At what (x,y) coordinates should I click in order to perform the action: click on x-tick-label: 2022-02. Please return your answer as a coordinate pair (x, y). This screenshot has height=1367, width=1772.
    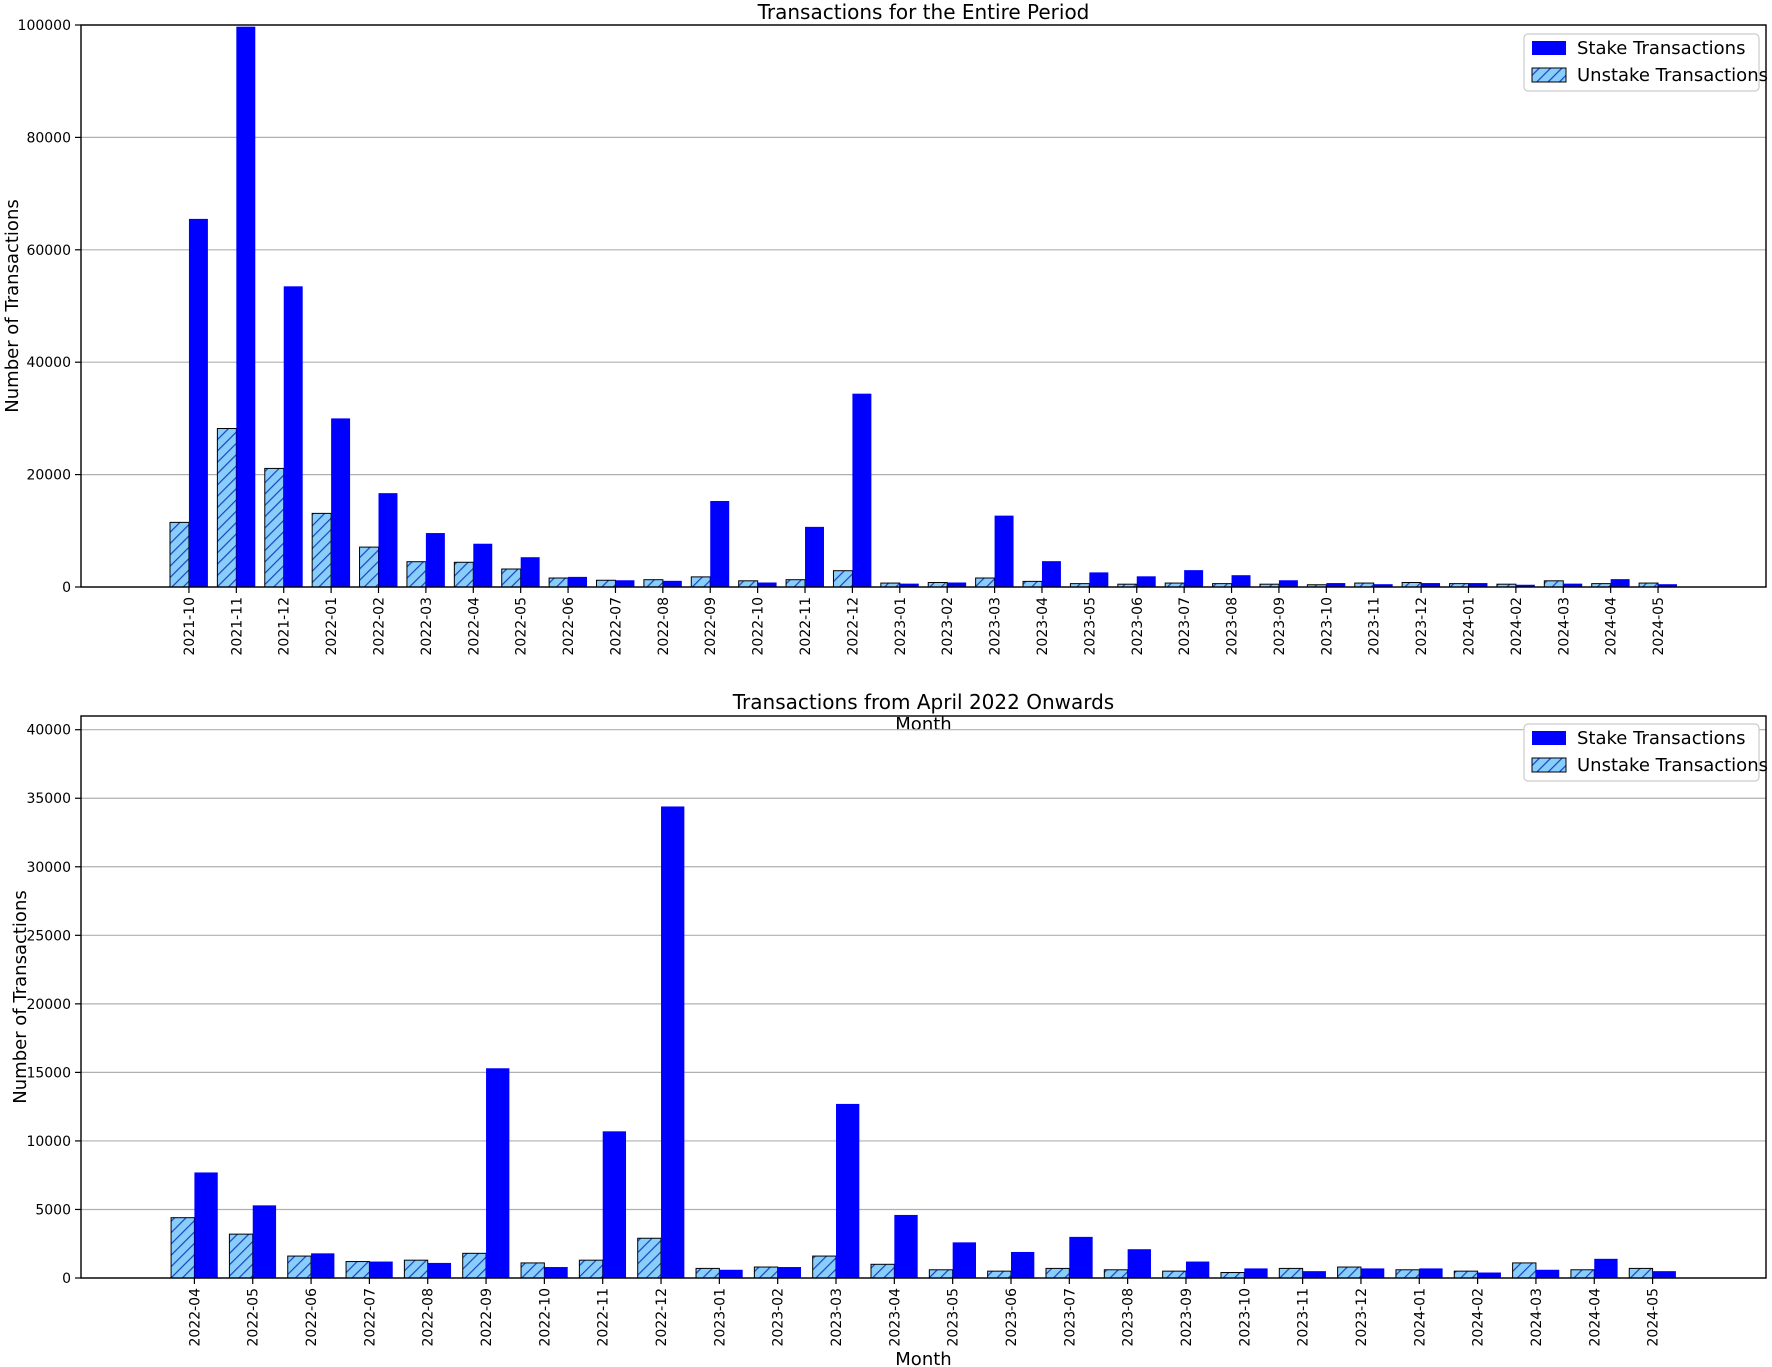
    Looking at the image, I should click on (380, 626).